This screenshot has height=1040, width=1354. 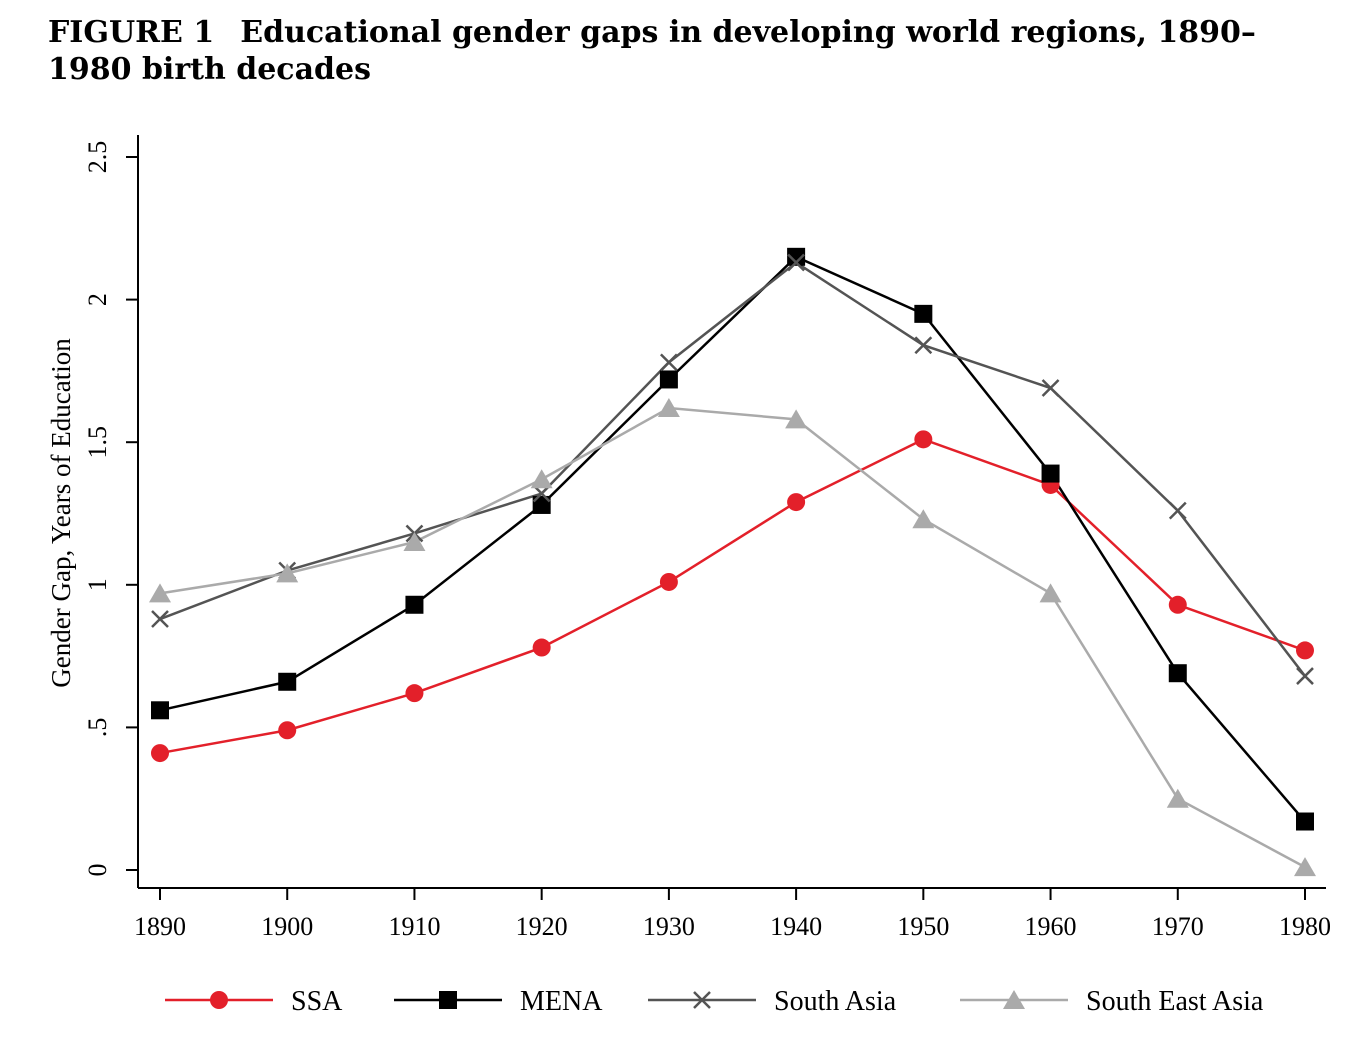 What do you see at coordinates (219, 1000) in the screenshot?
I see `legend-marker-ssa` at bounding box center [219, 1000].